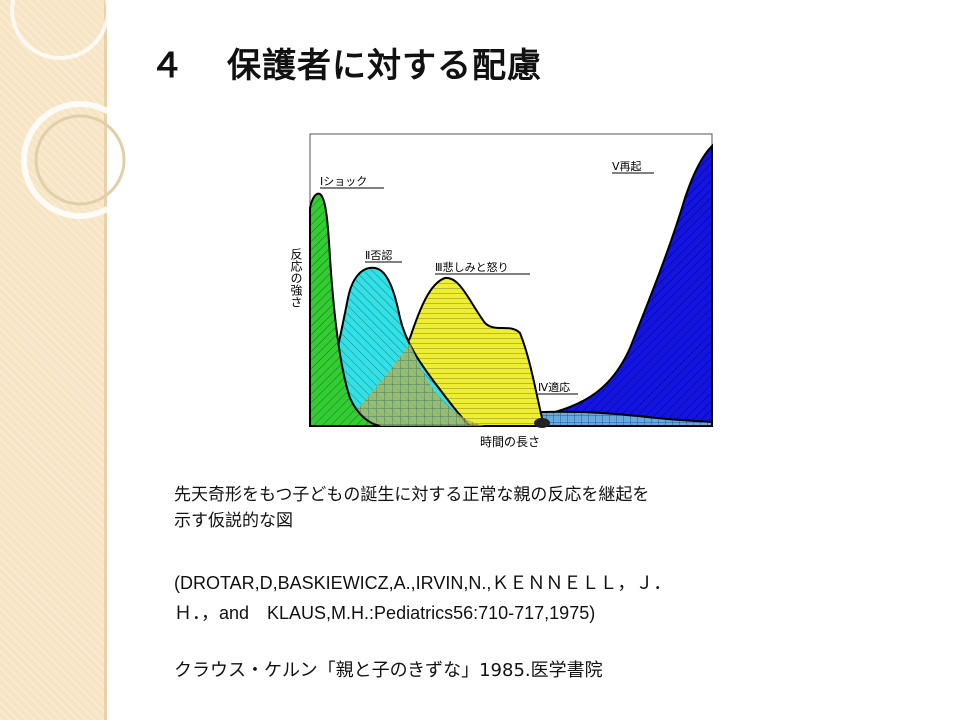 This screenshot has height=720, width=960. What do you see at coordinates (378, 255) in the screenshot?
I see `stage-denial-label: Ⅱ否認` at bounding box center [378, 255].